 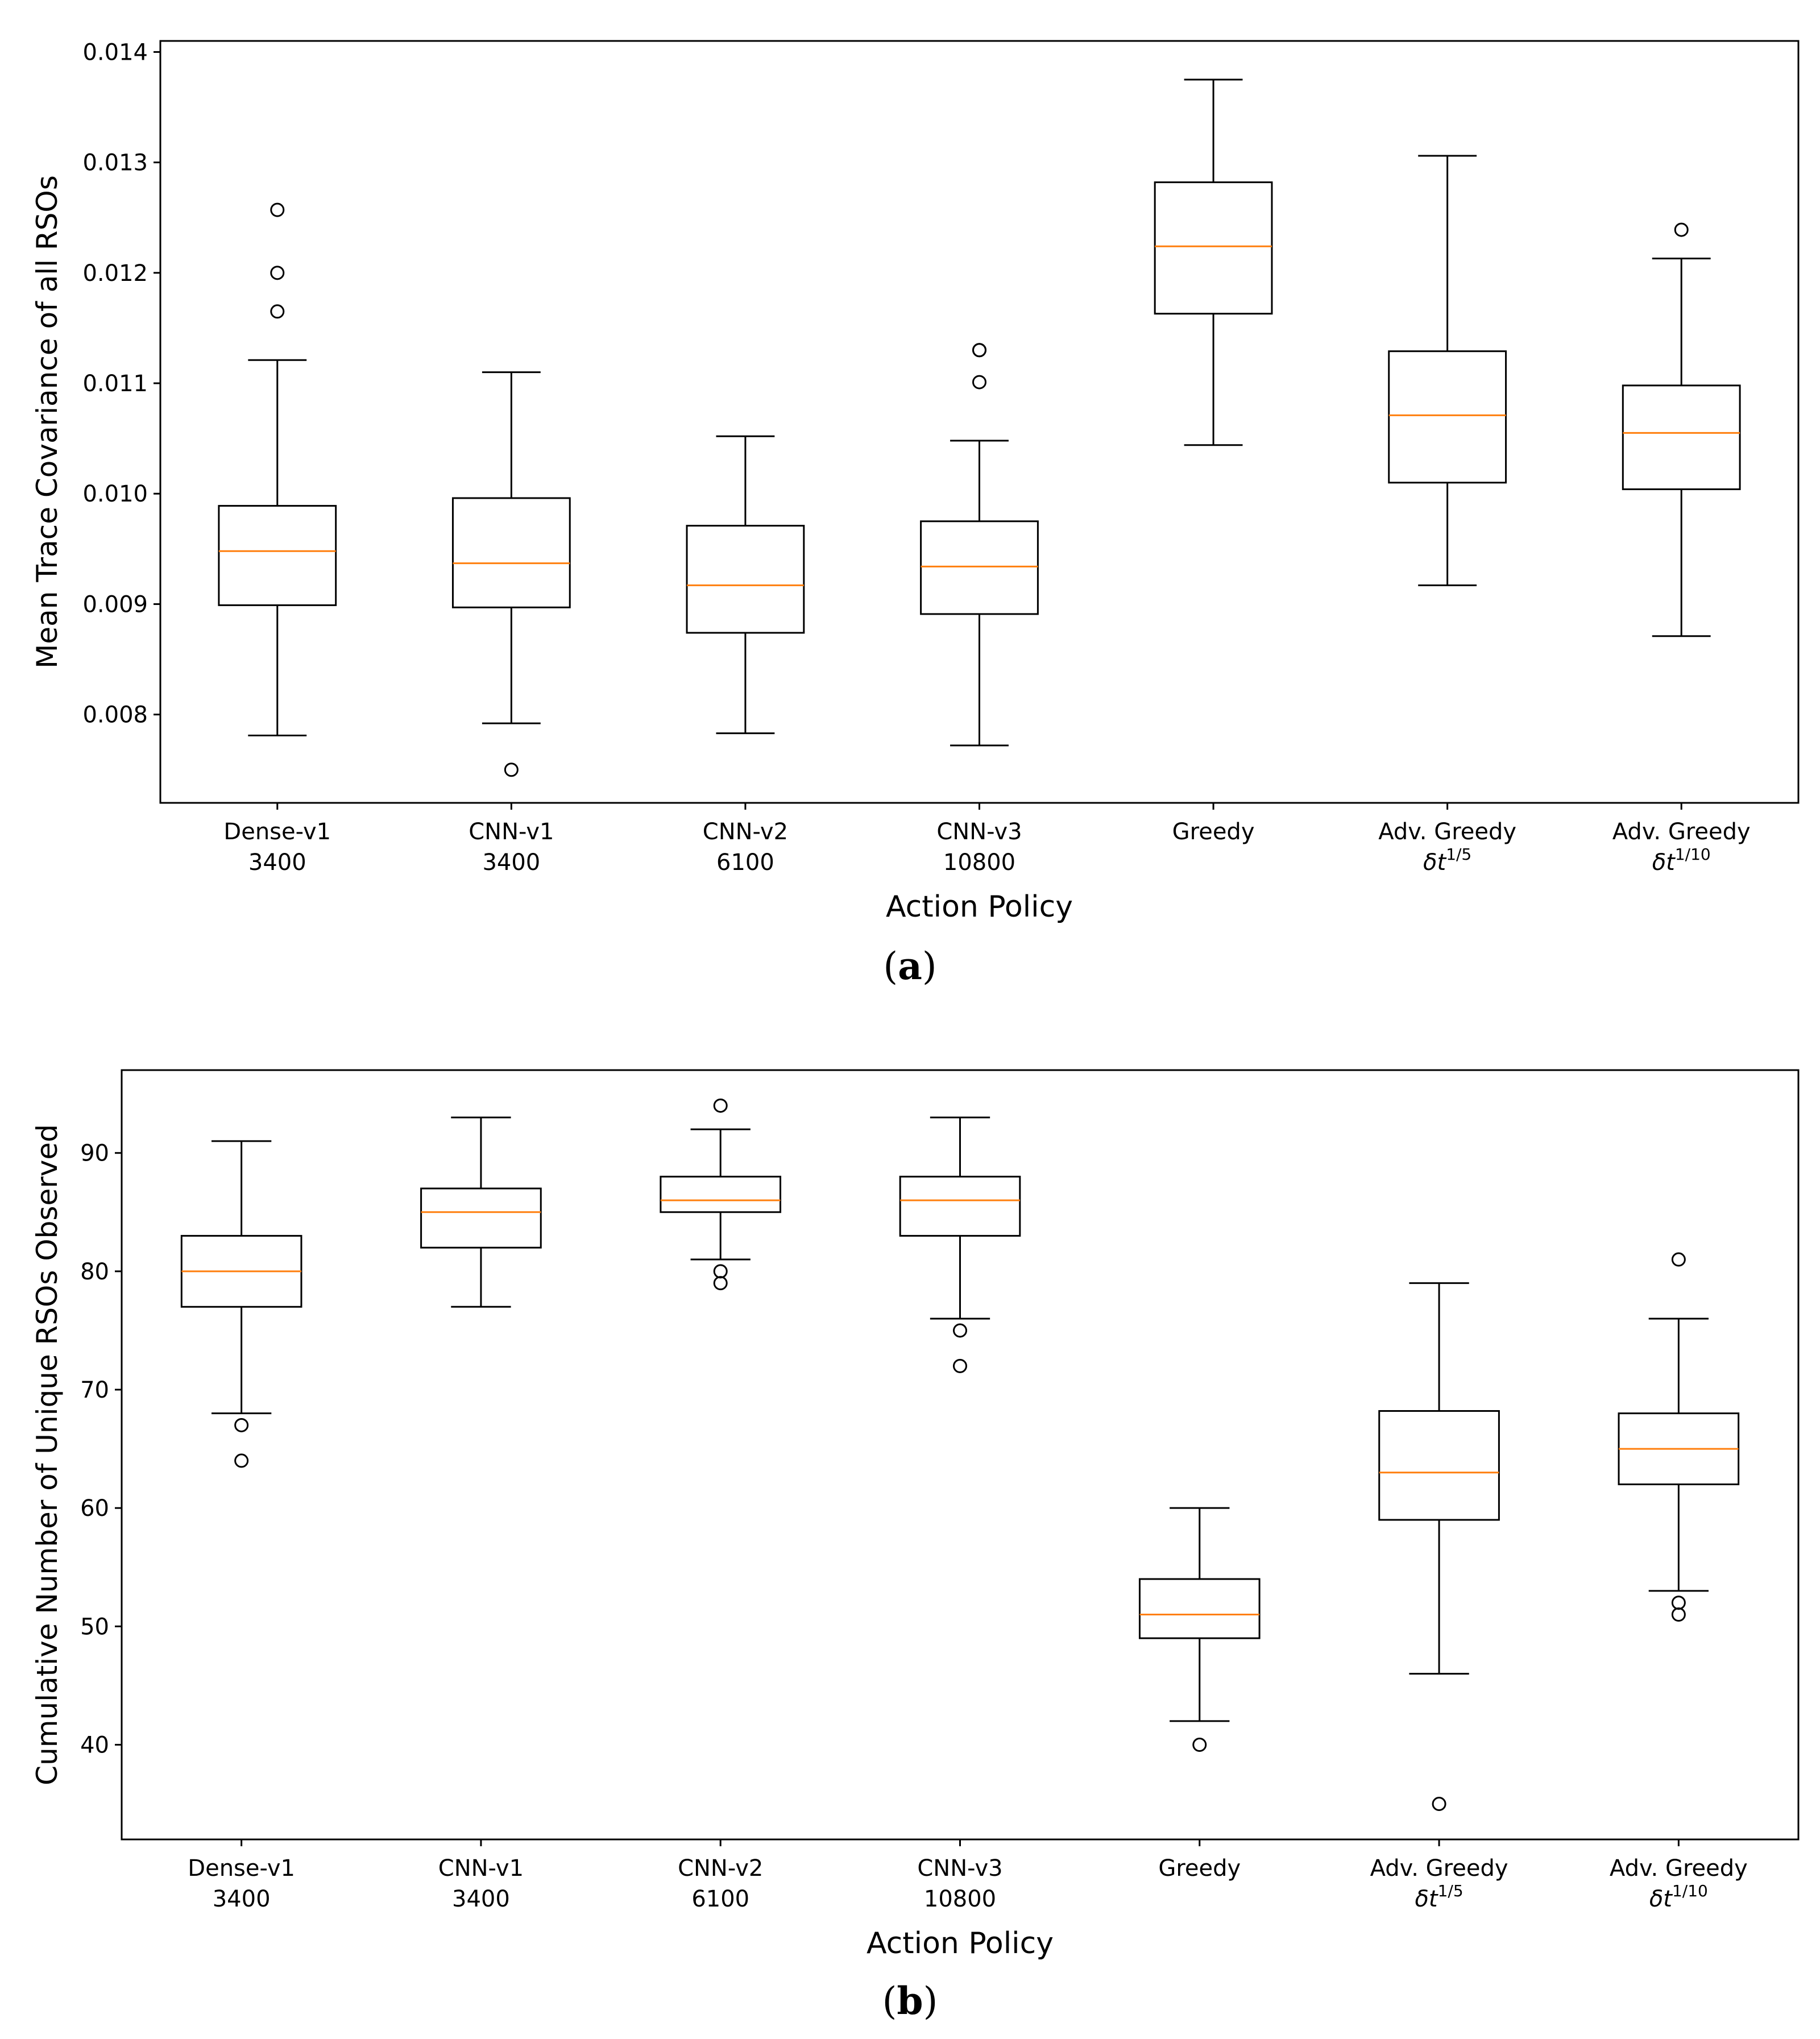 I want to click on y-tick-label: 80, so click(x=94, y=1272).